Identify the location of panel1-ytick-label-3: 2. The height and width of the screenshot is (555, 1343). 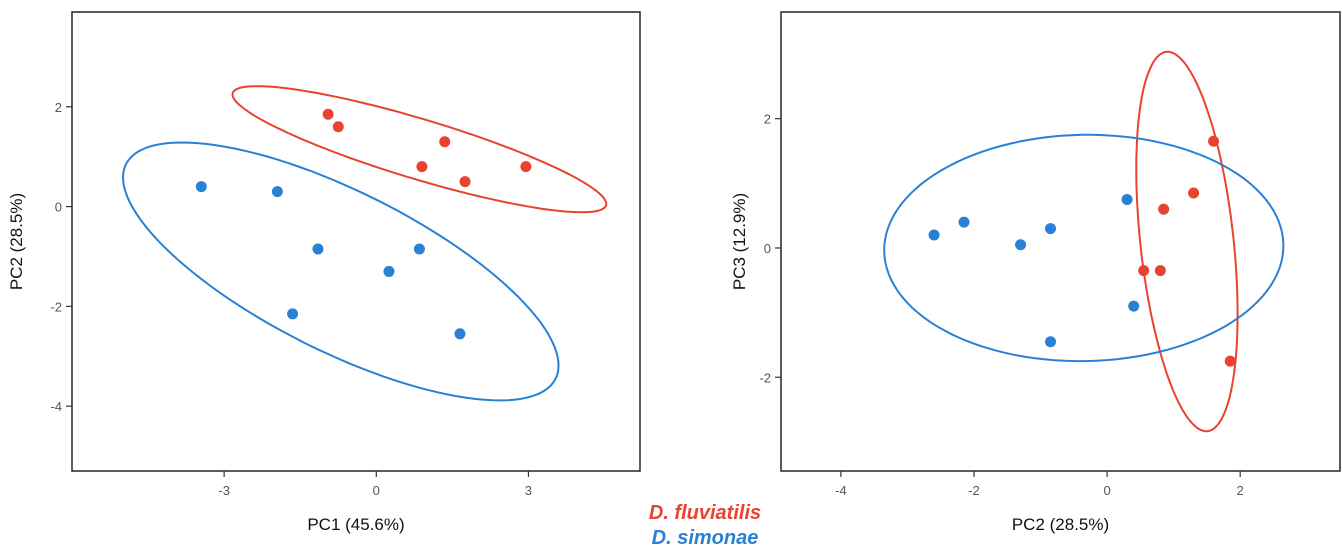
(58, 107).